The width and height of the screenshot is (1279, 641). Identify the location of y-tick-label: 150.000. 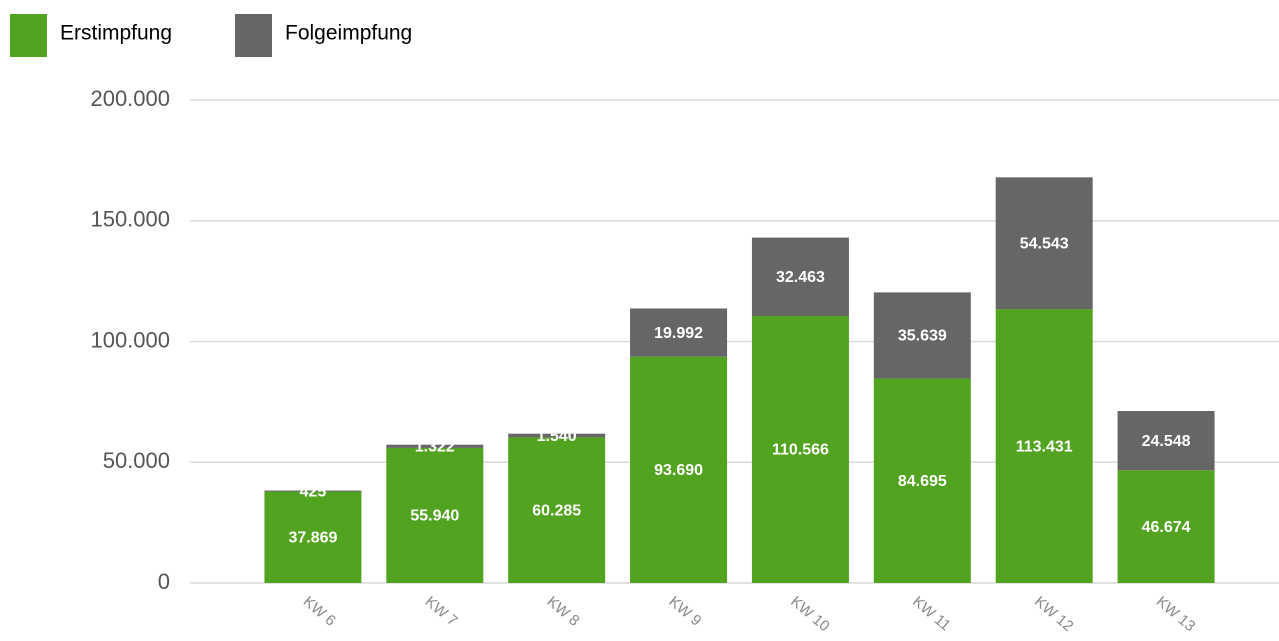
(130, 219).